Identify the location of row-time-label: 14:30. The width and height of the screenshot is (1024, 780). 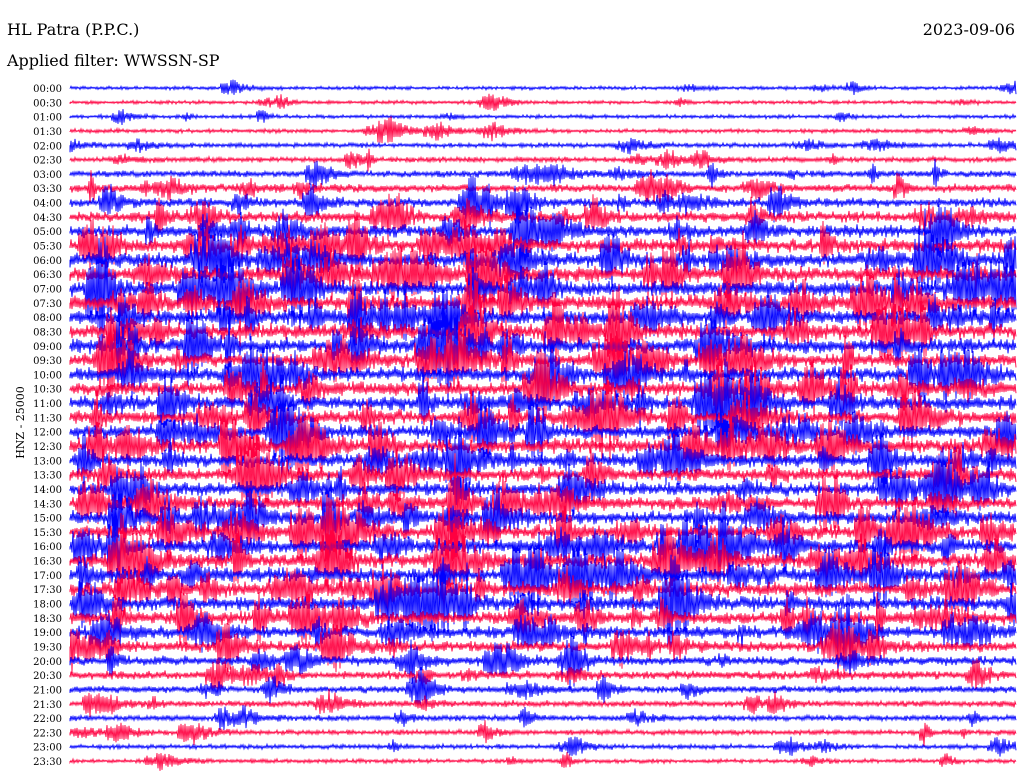
(47, 504).